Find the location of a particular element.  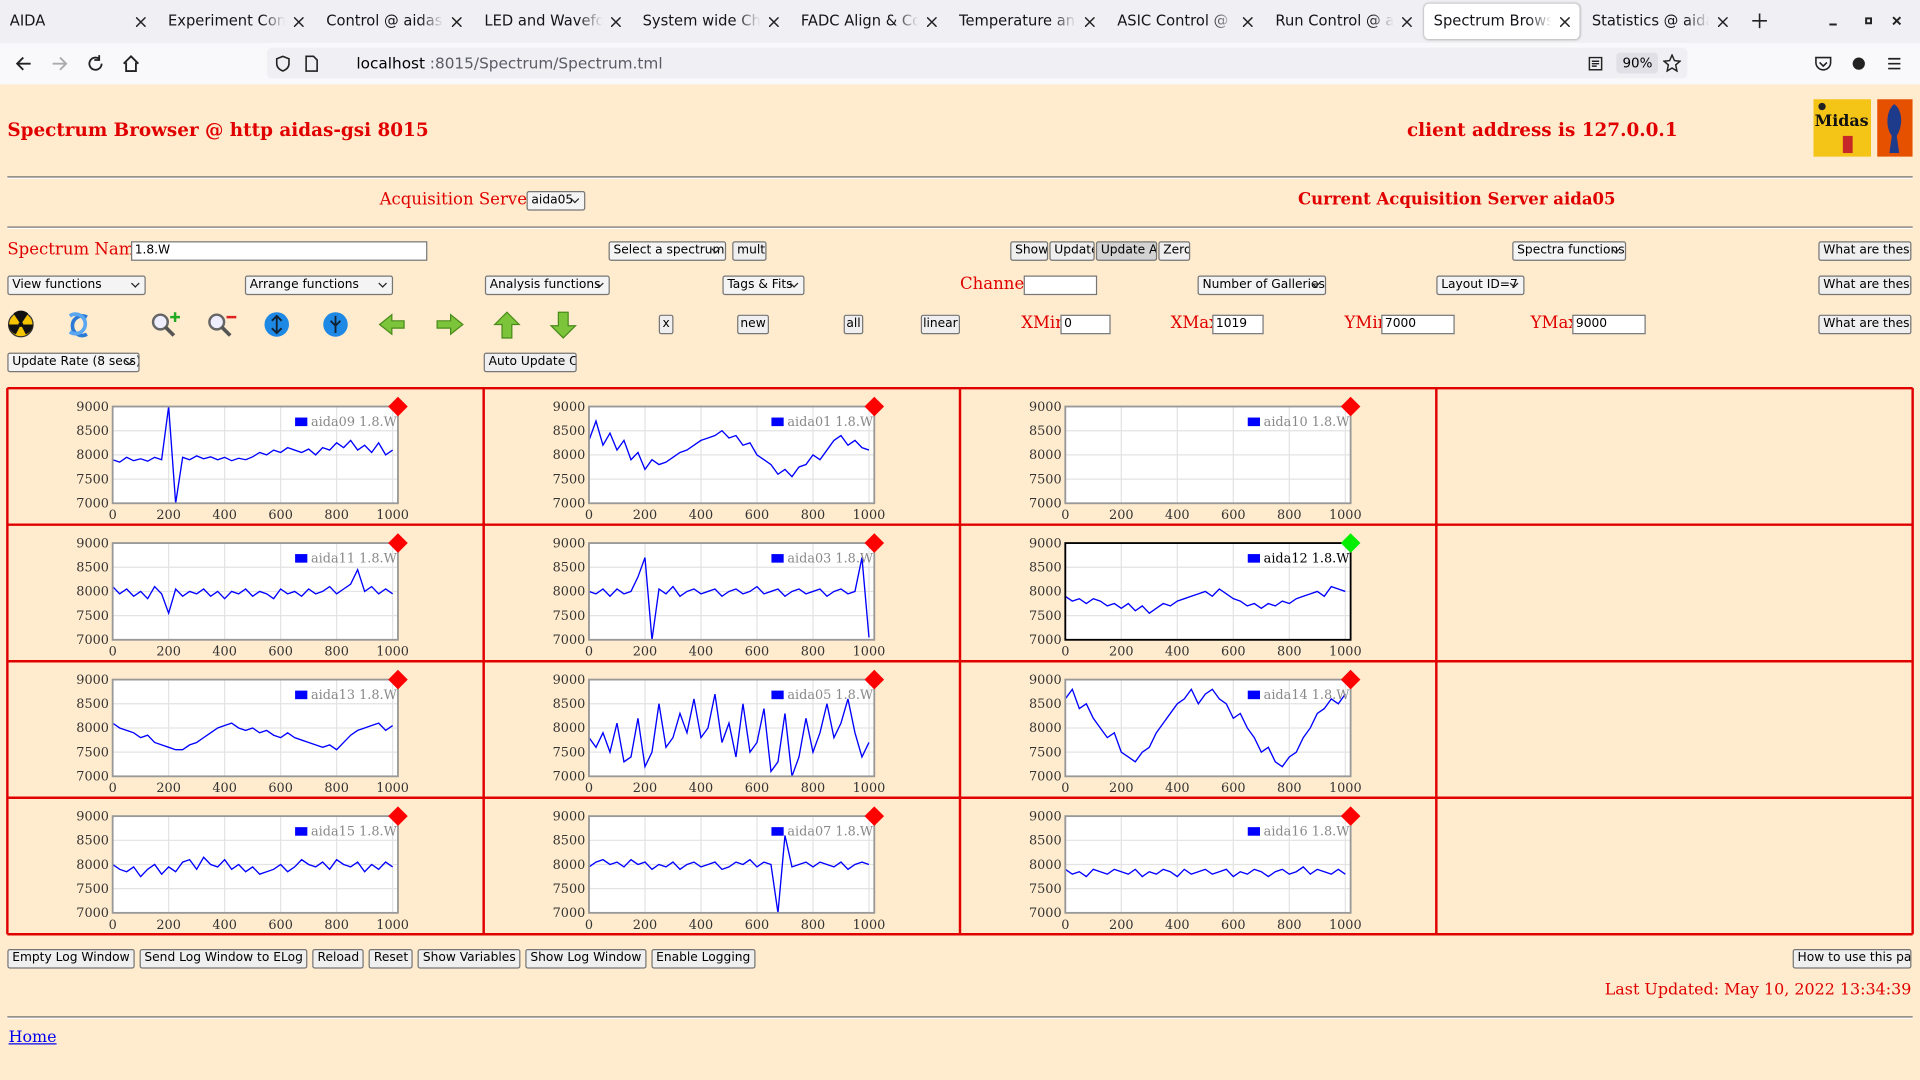

zoom-level: 90% is located at coordinates (1637, 63).